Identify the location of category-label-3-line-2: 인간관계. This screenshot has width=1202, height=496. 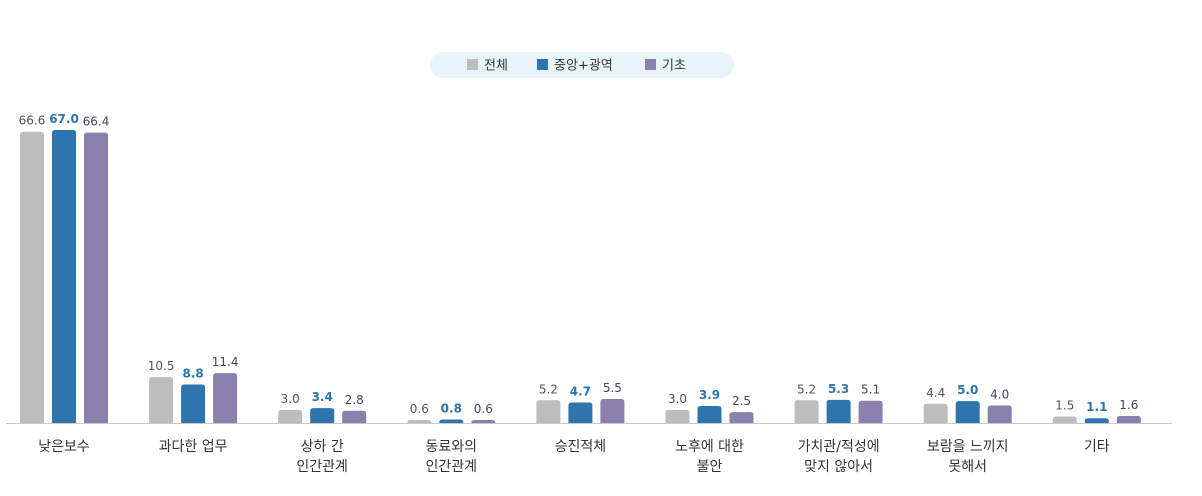
(322, 467).